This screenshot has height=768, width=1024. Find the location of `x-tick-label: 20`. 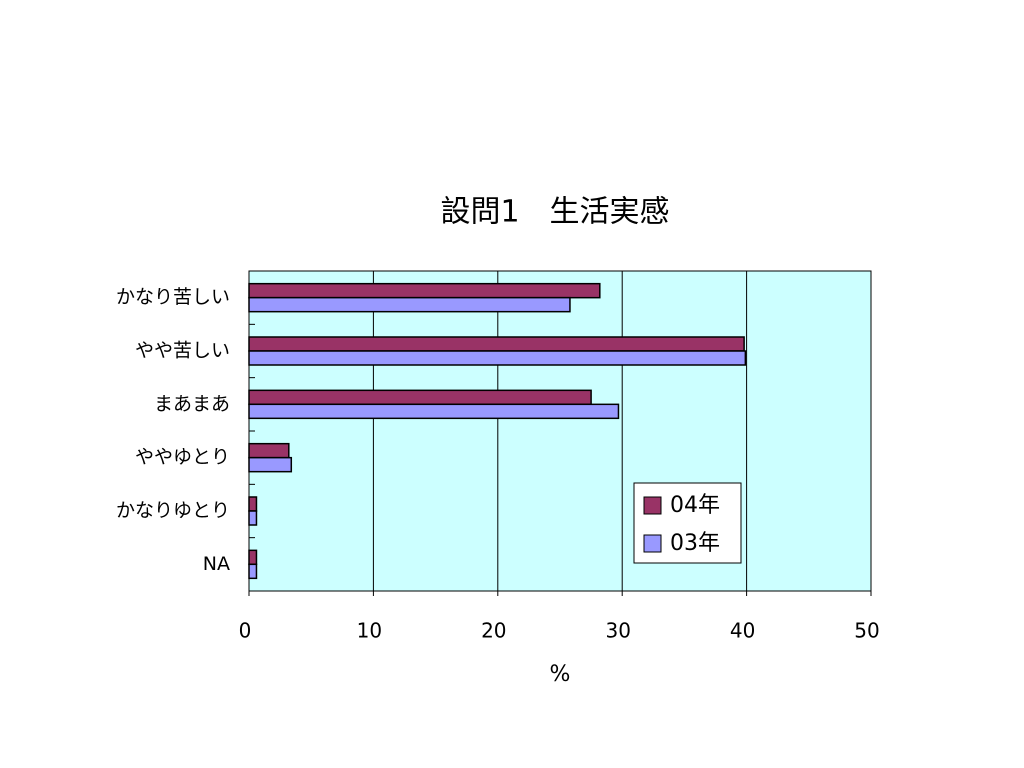

x-tick-label: 20 is located at coordinates (493, 631).